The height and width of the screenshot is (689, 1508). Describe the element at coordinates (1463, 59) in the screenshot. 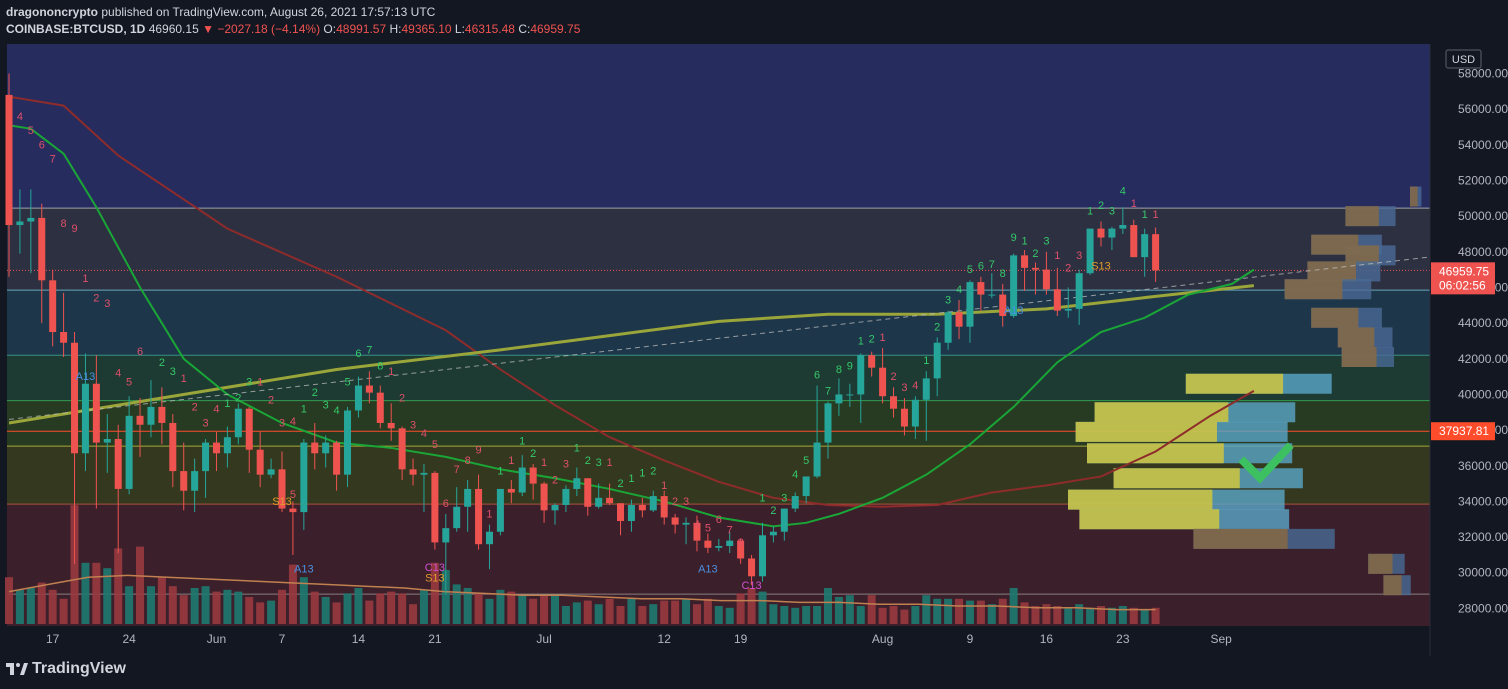

I see `currency-badge` at that location.